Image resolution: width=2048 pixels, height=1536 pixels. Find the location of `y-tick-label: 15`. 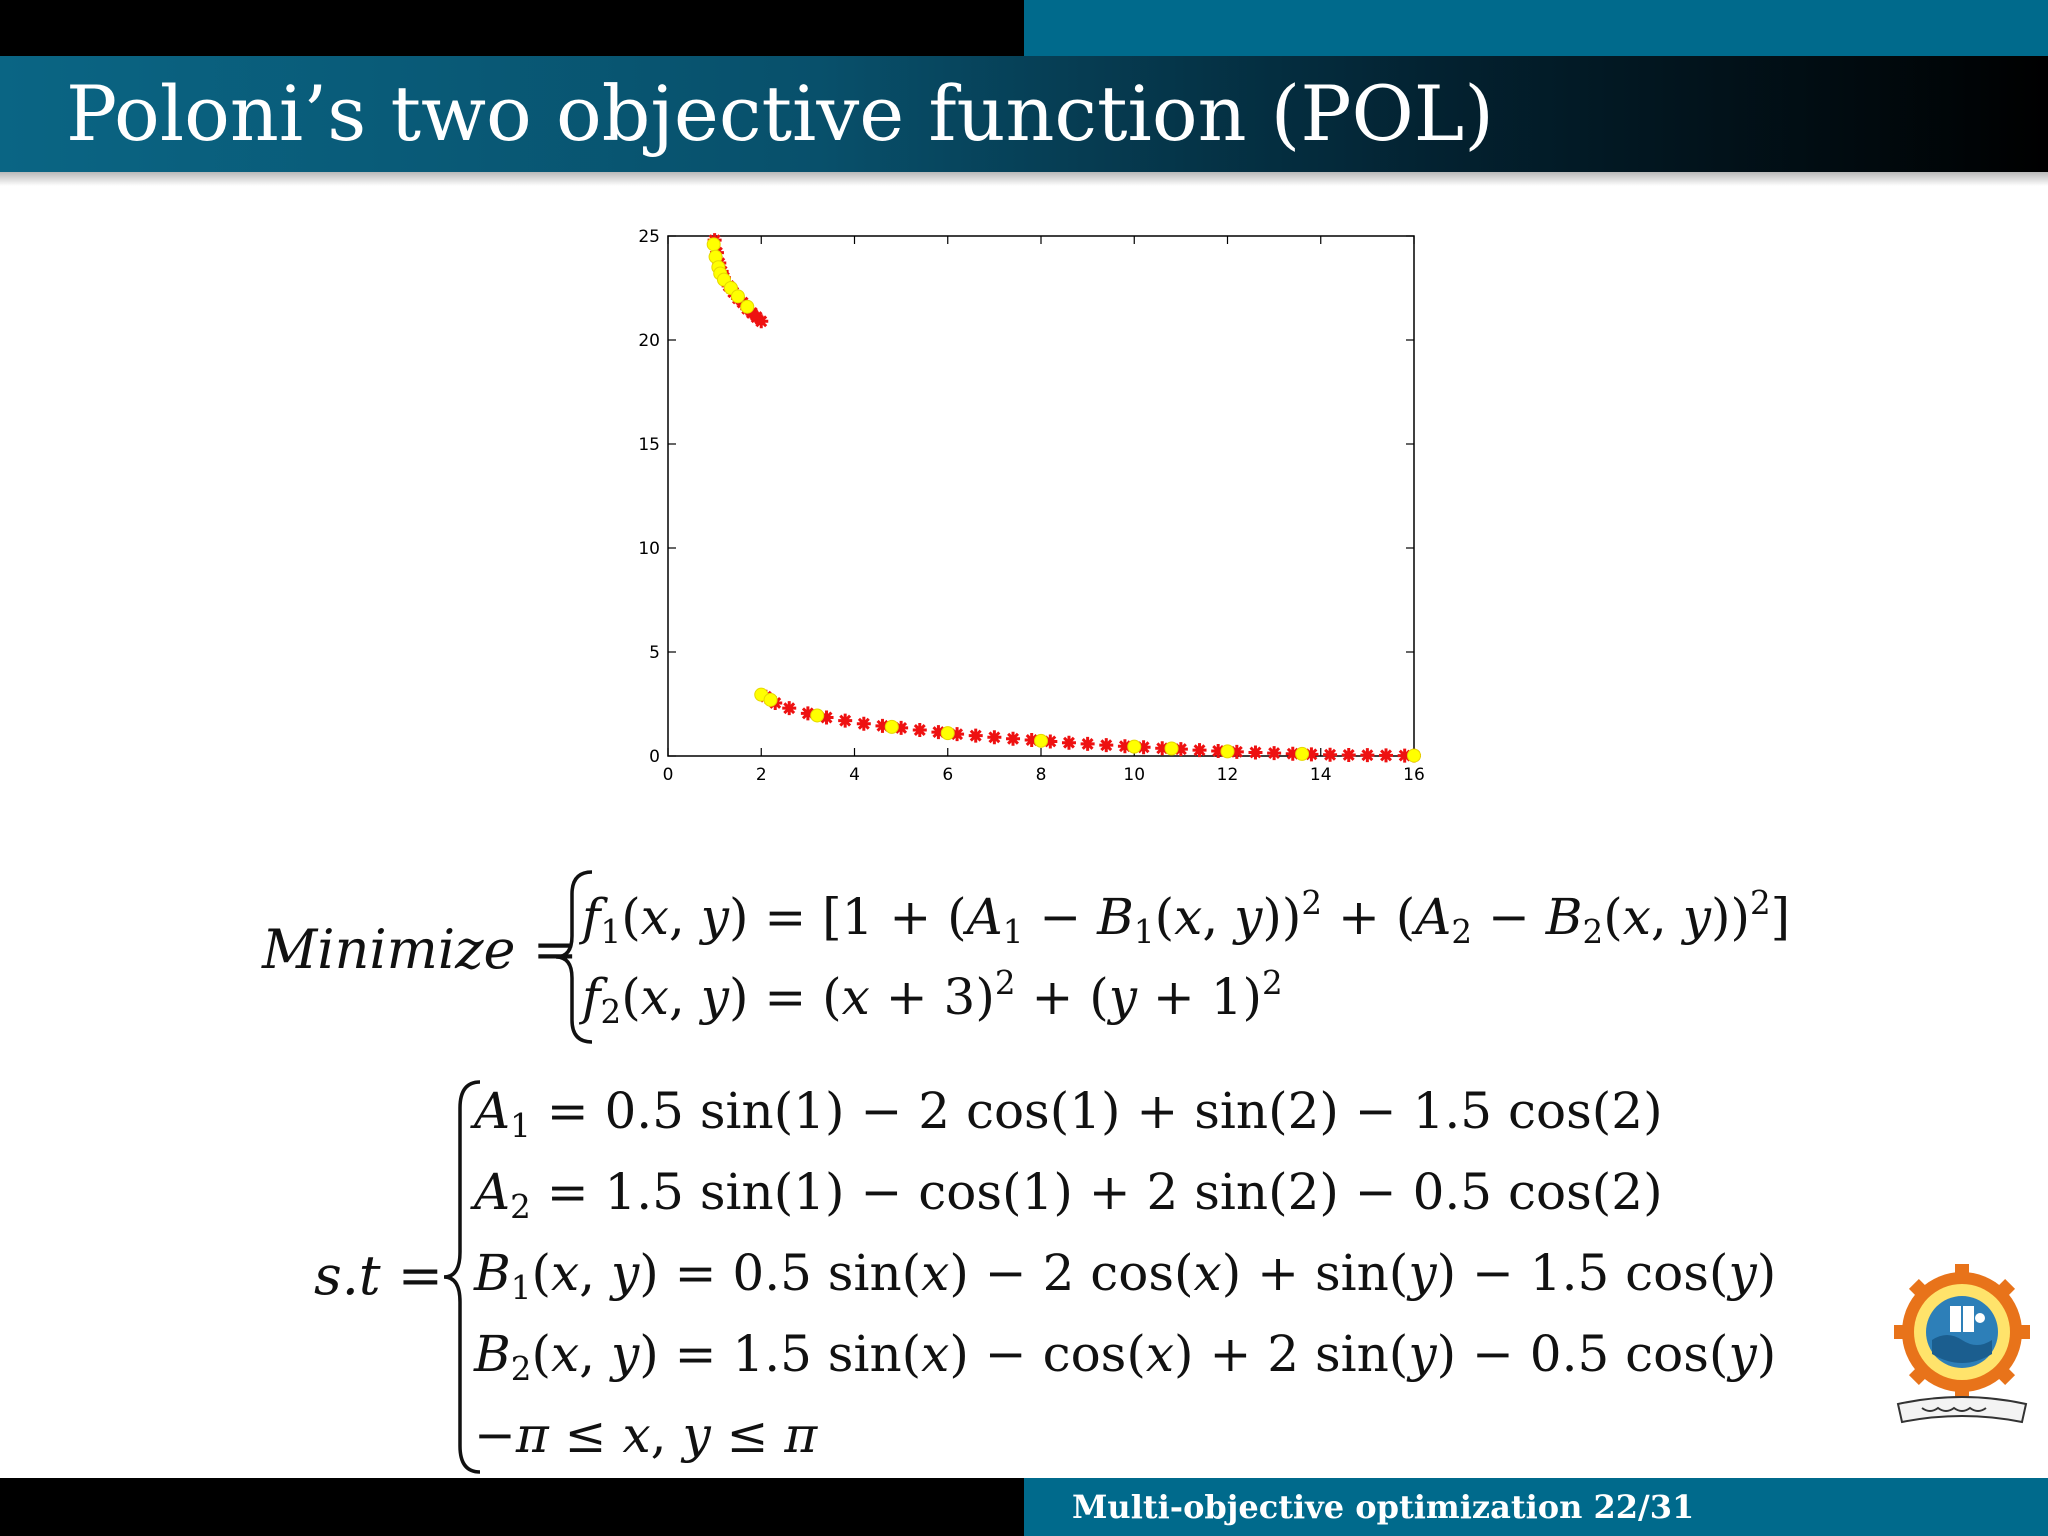

y-tick-label: 15 is located at coordinates (649, 445).